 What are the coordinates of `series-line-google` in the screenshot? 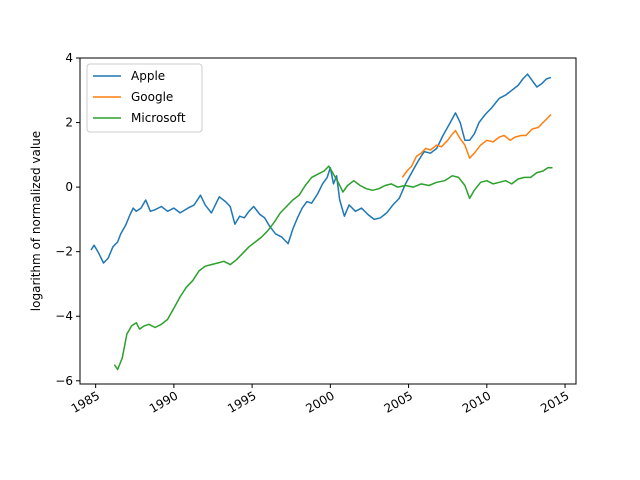 It's located at (476, 145).